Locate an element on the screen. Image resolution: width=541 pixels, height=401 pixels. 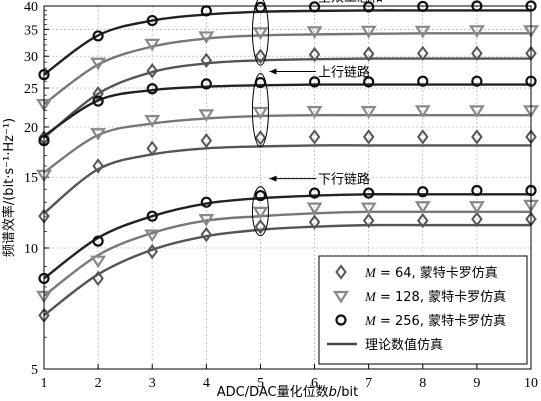
legend-box is located at coordinates (423, 310).